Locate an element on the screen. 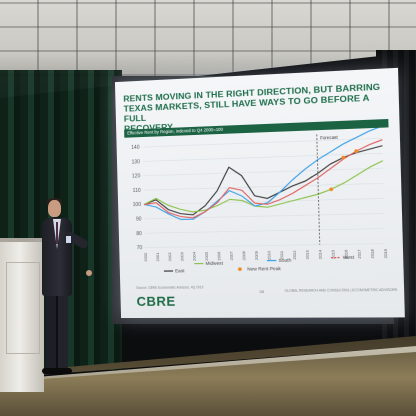 The image size is (416, 416). podium-panel is located at coordinates (23, 308).